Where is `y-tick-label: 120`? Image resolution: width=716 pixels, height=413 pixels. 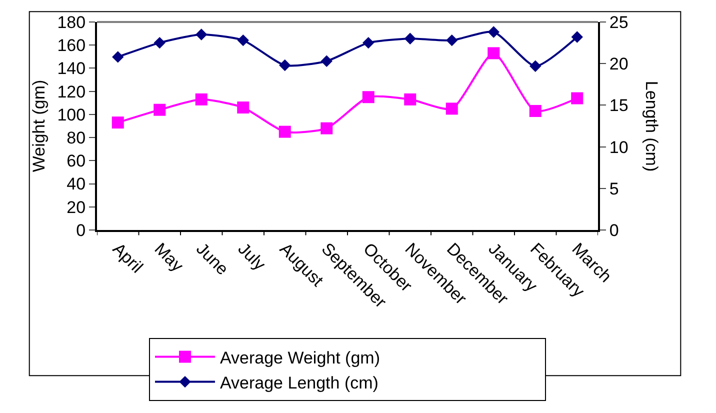
y-tick-label: 120 is located at coordinates (71, 92).